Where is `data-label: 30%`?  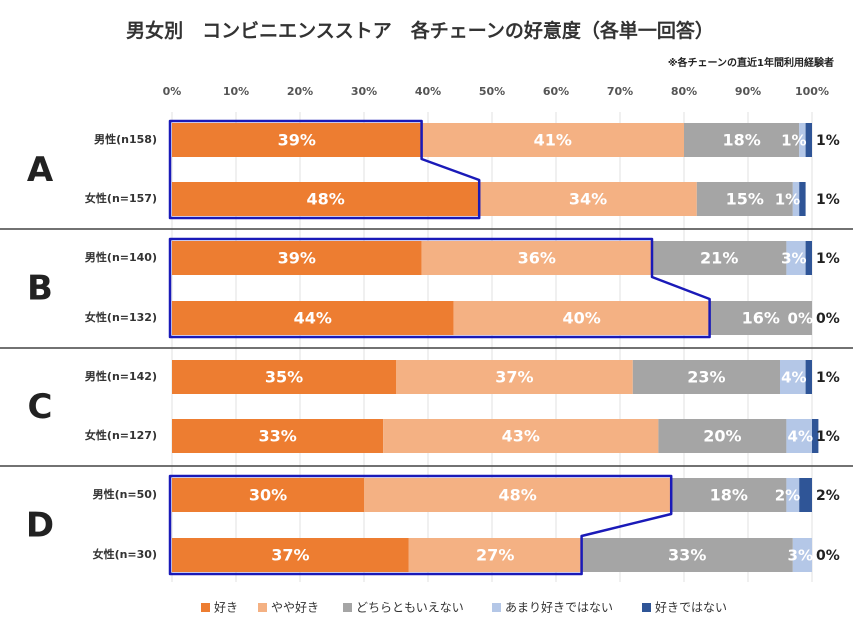 data-label: 30% is located at coordinates (268, 495).